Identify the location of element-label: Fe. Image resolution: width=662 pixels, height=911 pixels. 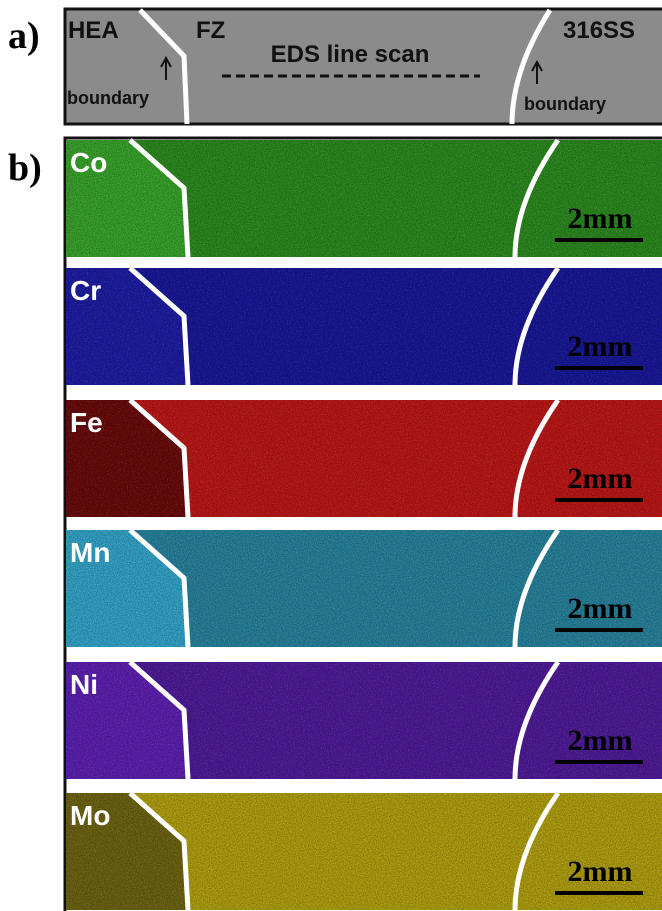
(86, 422).